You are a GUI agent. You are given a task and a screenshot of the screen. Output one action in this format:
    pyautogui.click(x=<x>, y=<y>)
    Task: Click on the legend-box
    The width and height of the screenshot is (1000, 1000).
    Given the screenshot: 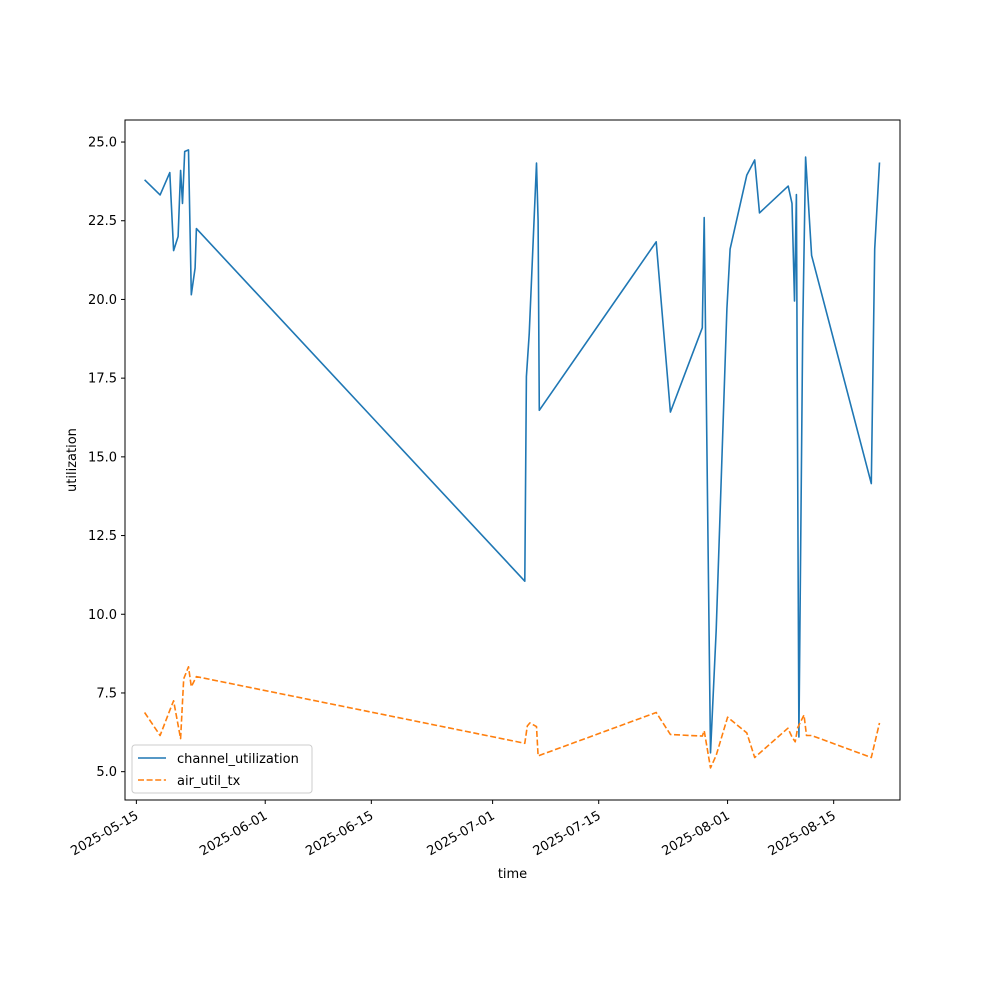 What is the action you would take?
    pyautogui.click(x=222, y=769)
    